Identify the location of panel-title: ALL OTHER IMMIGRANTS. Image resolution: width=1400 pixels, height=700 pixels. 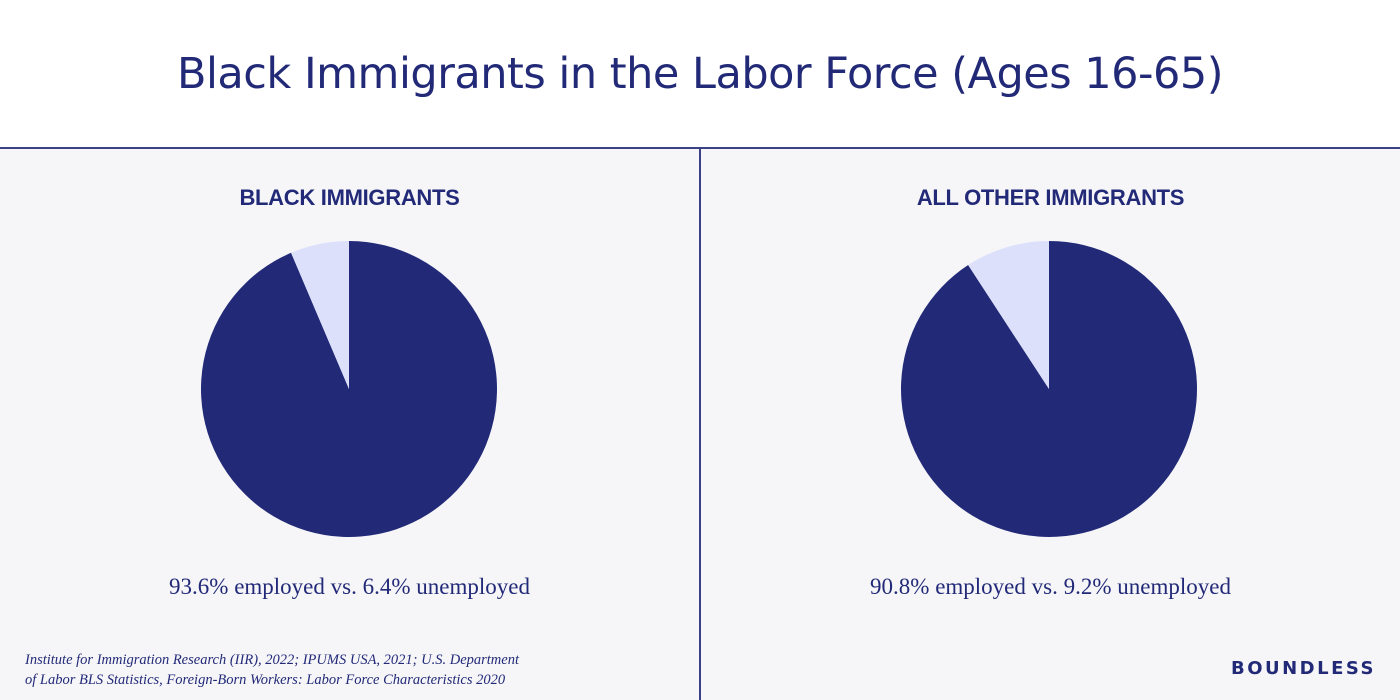
(1050, 197).